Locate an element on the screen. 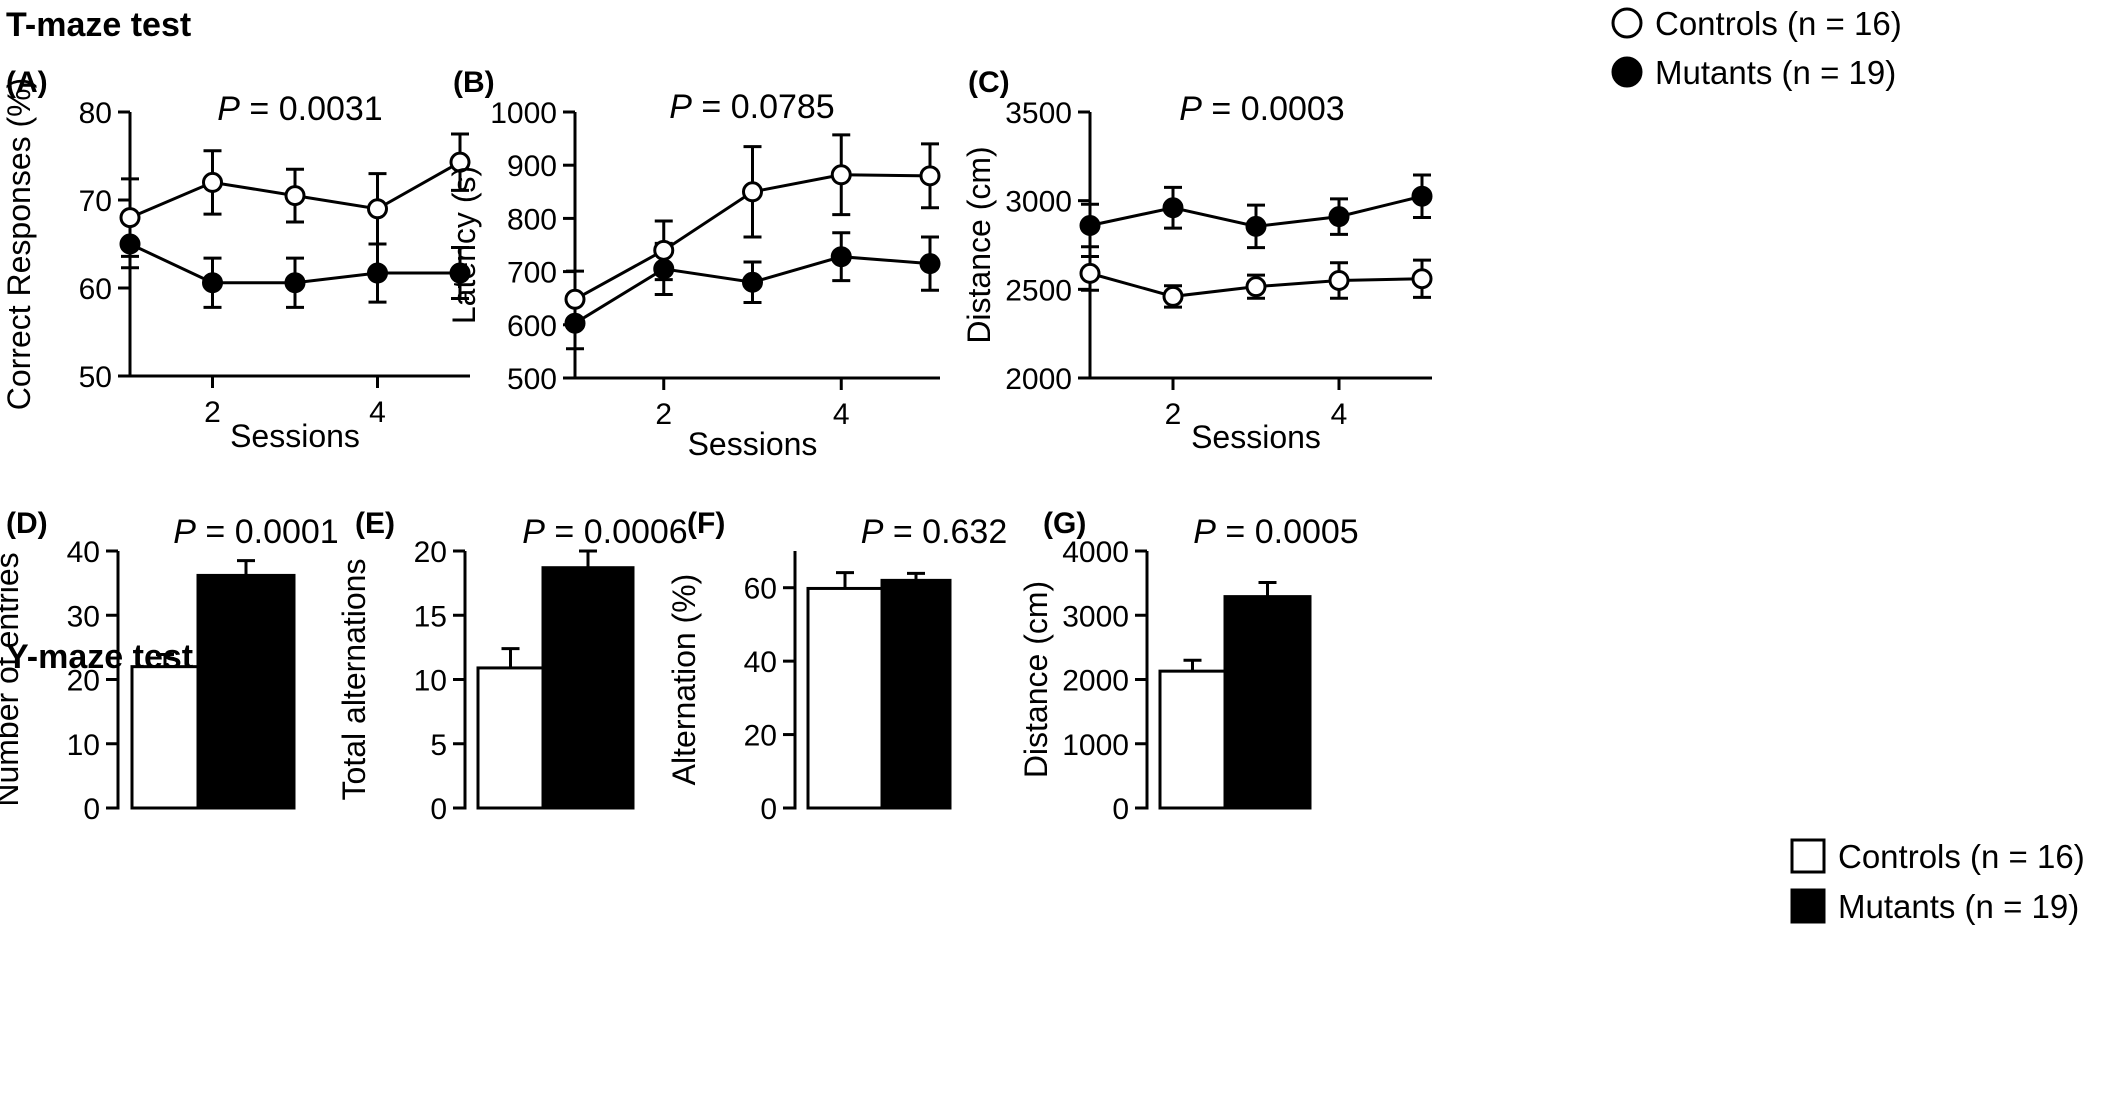  legend-controls-label: Controls (n = 16) is located at coordinates (1778, 23).